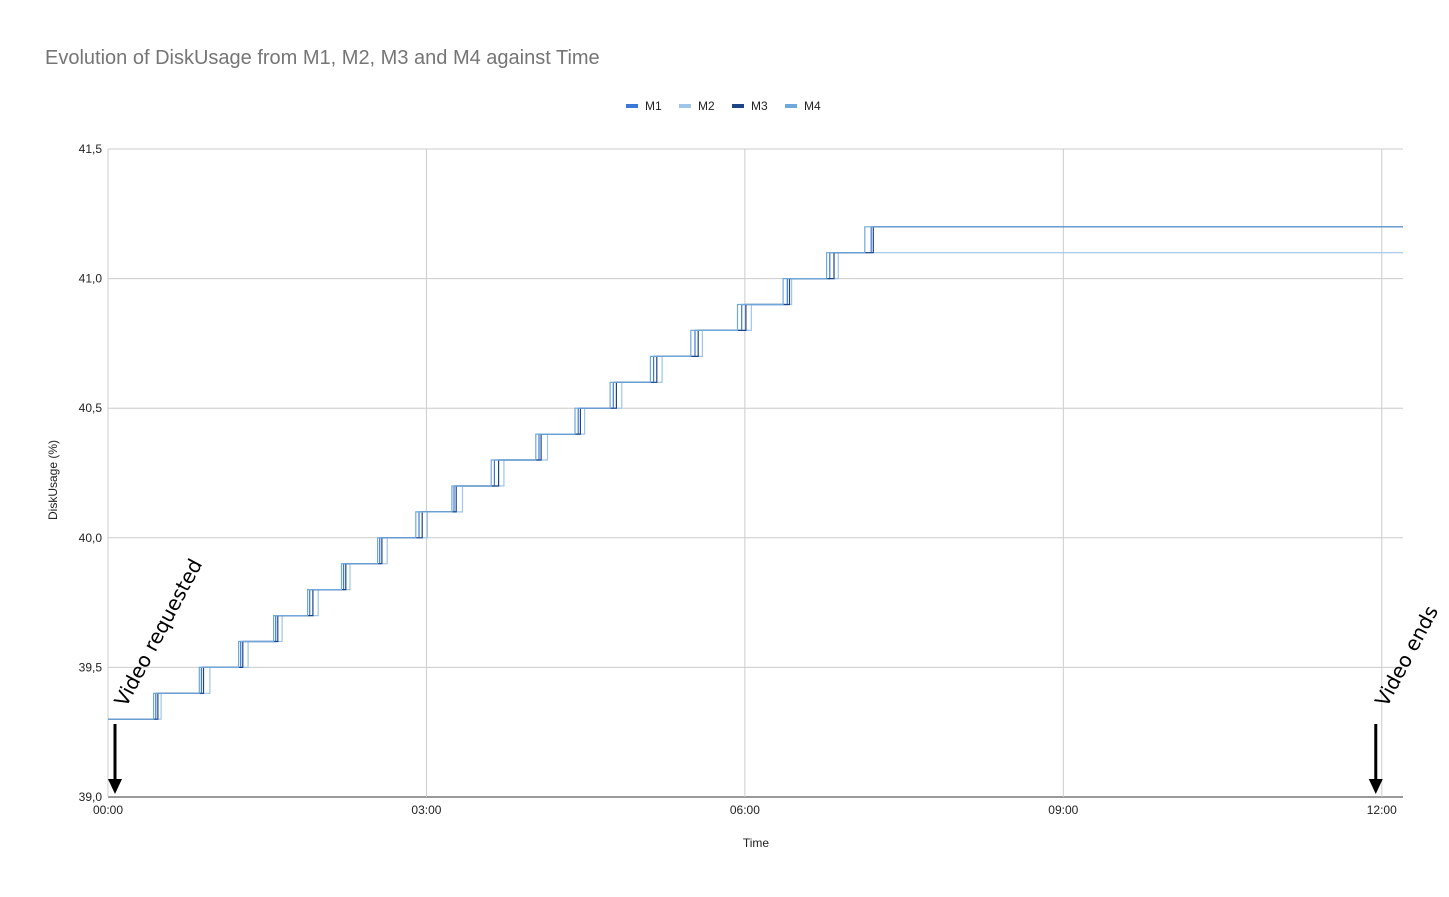  Describe the element at coordinates (697, 106) in the screenshot. I see `legend-item-m2: M2` at that location.